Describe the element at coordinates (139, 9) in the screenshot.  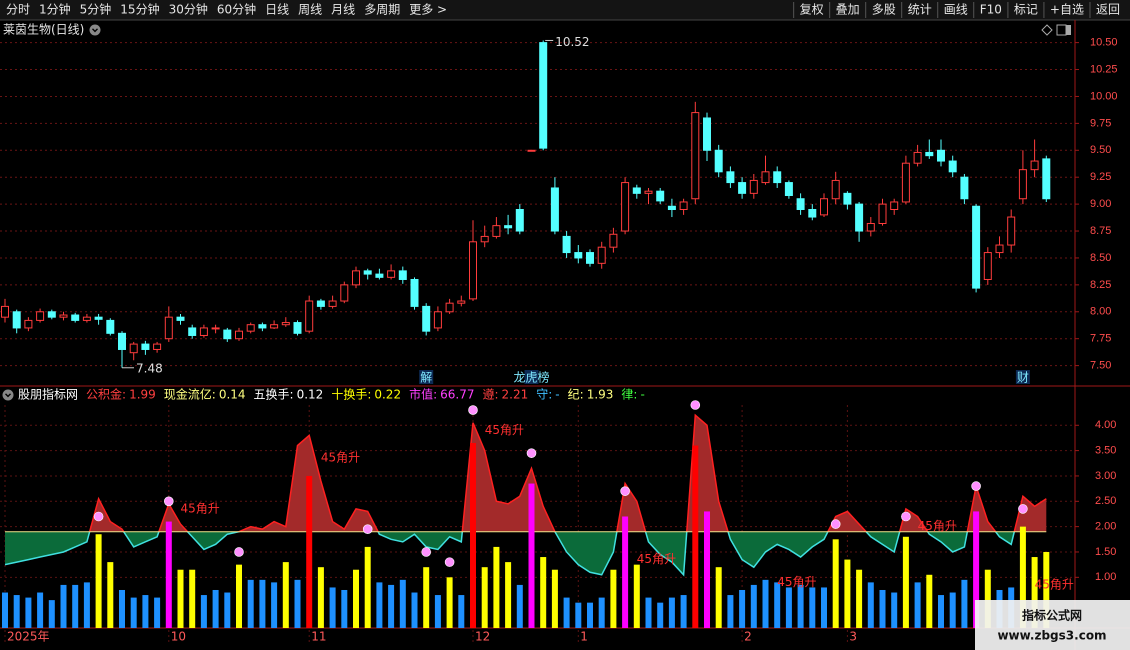
I see `toolbar-tab: 15分钟` at that location.